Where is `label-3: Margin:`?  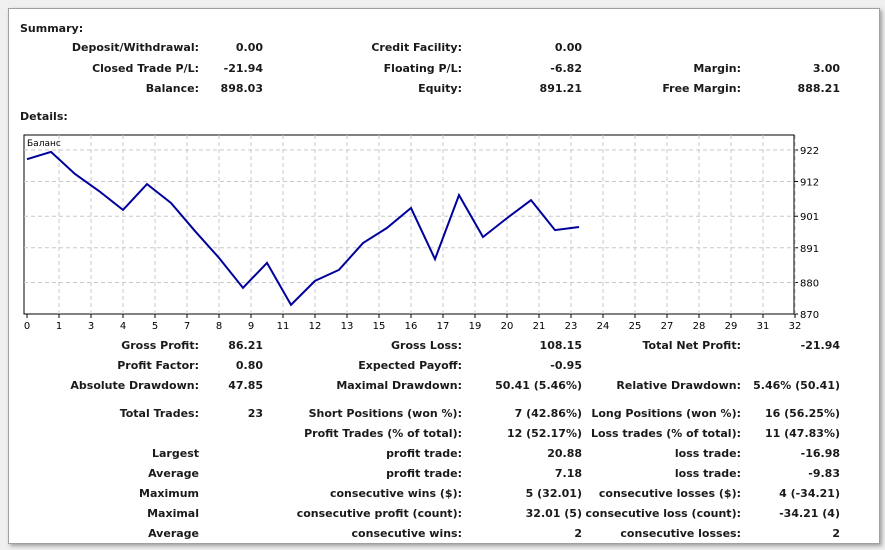 label-3: Margin: is located at coordinates (717, 68).